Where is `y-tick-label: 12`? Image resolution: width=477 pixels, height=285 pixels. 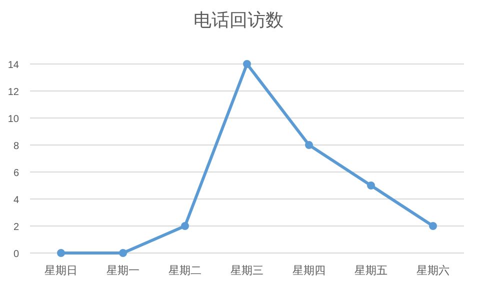 y-tick-label: 12 is located at coordinates (14, 92).